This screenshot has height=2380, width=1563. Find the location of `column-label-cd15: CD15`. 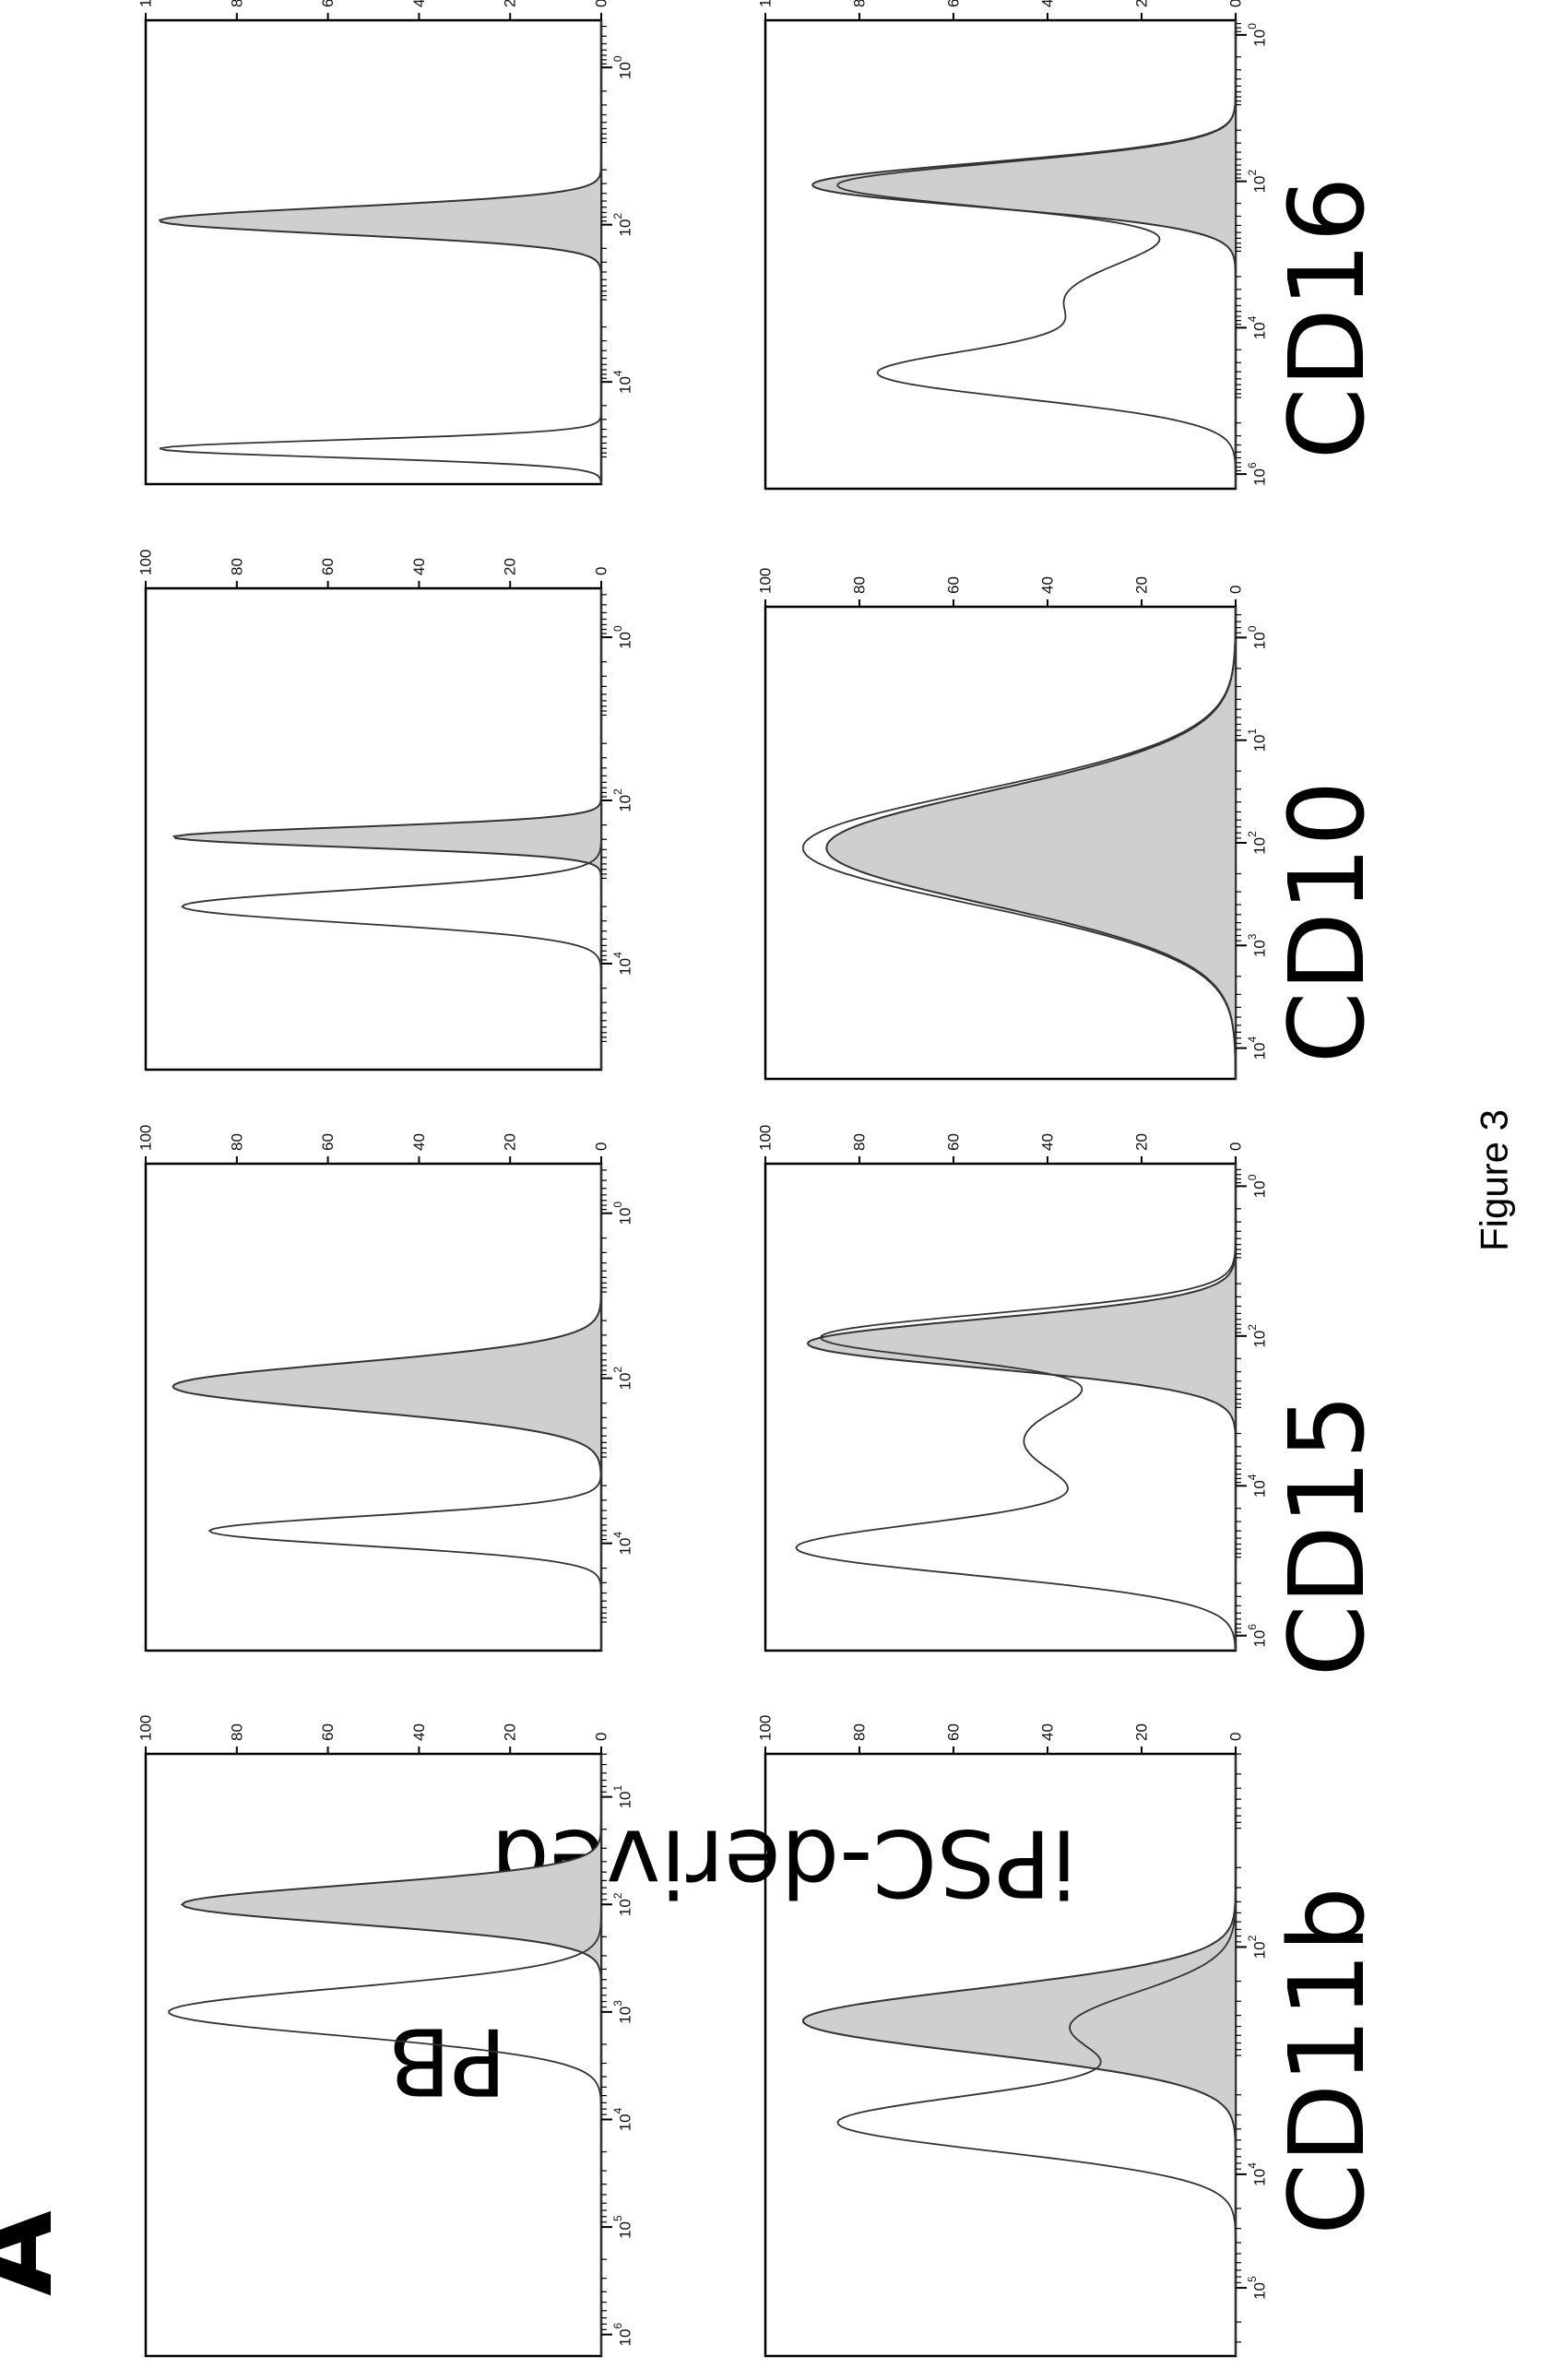

column-label-cd15: CD15 is located at coordinates (1328, 1535).